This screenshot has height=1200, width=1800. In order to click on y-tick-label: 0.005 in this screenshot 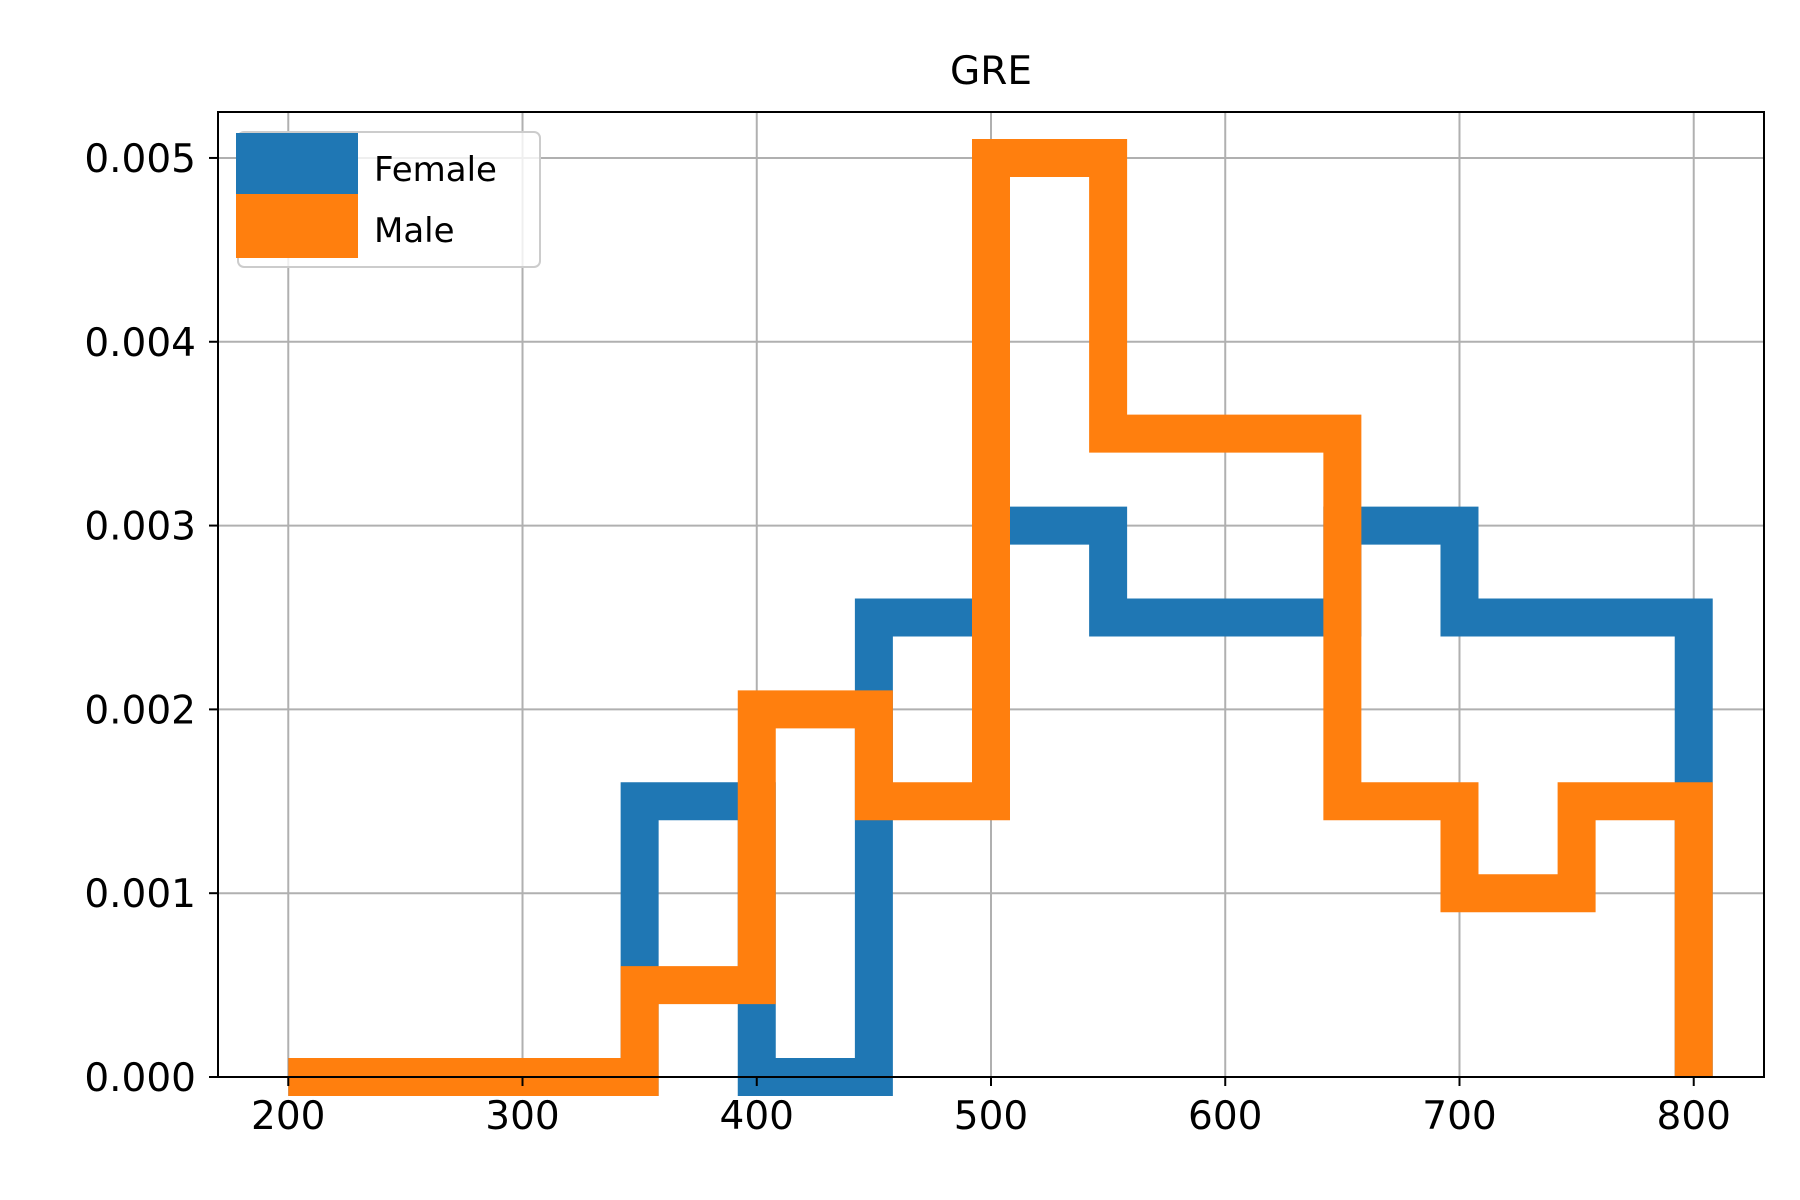, I will do `click(140, 159)`.